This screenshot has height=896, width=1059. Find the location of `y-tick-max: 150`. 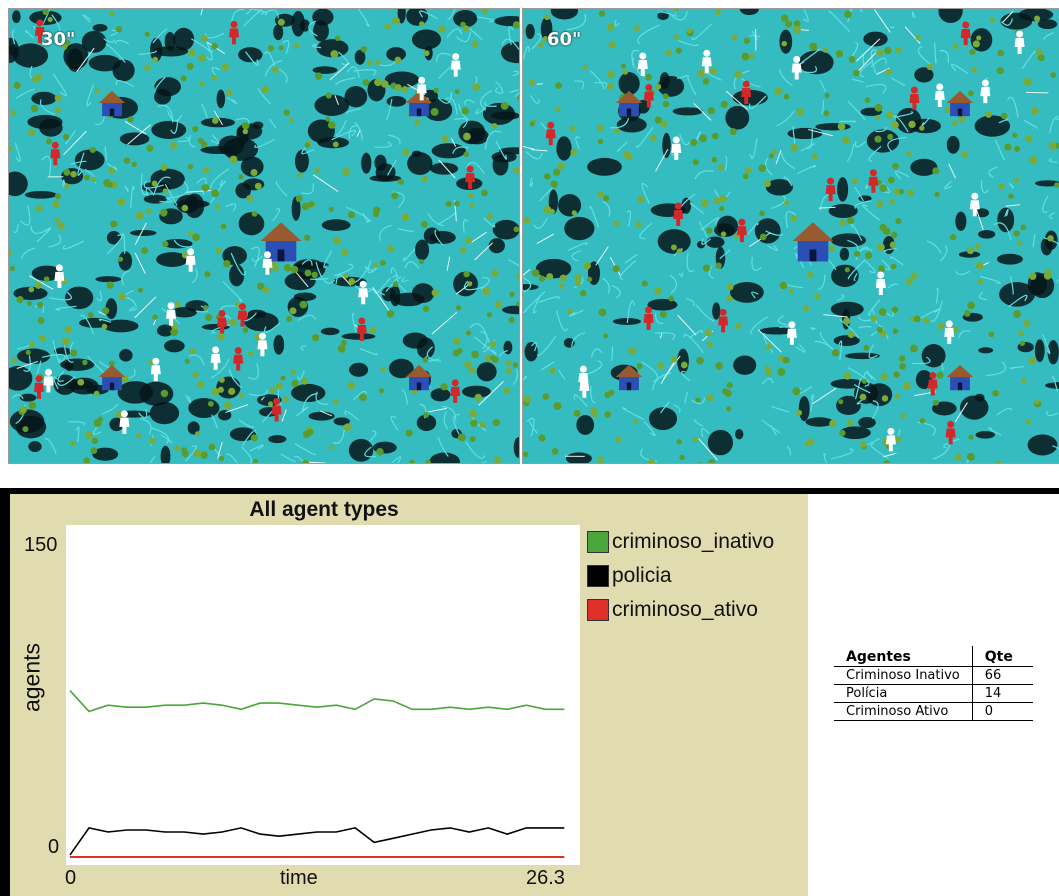

y-tick-max: 150 is located at coordinates (41, 545).